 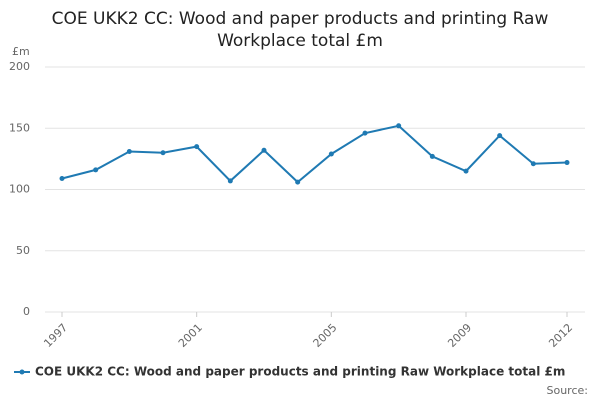 I want to click on y-tick-label: 0, so click(x=26, y=311).